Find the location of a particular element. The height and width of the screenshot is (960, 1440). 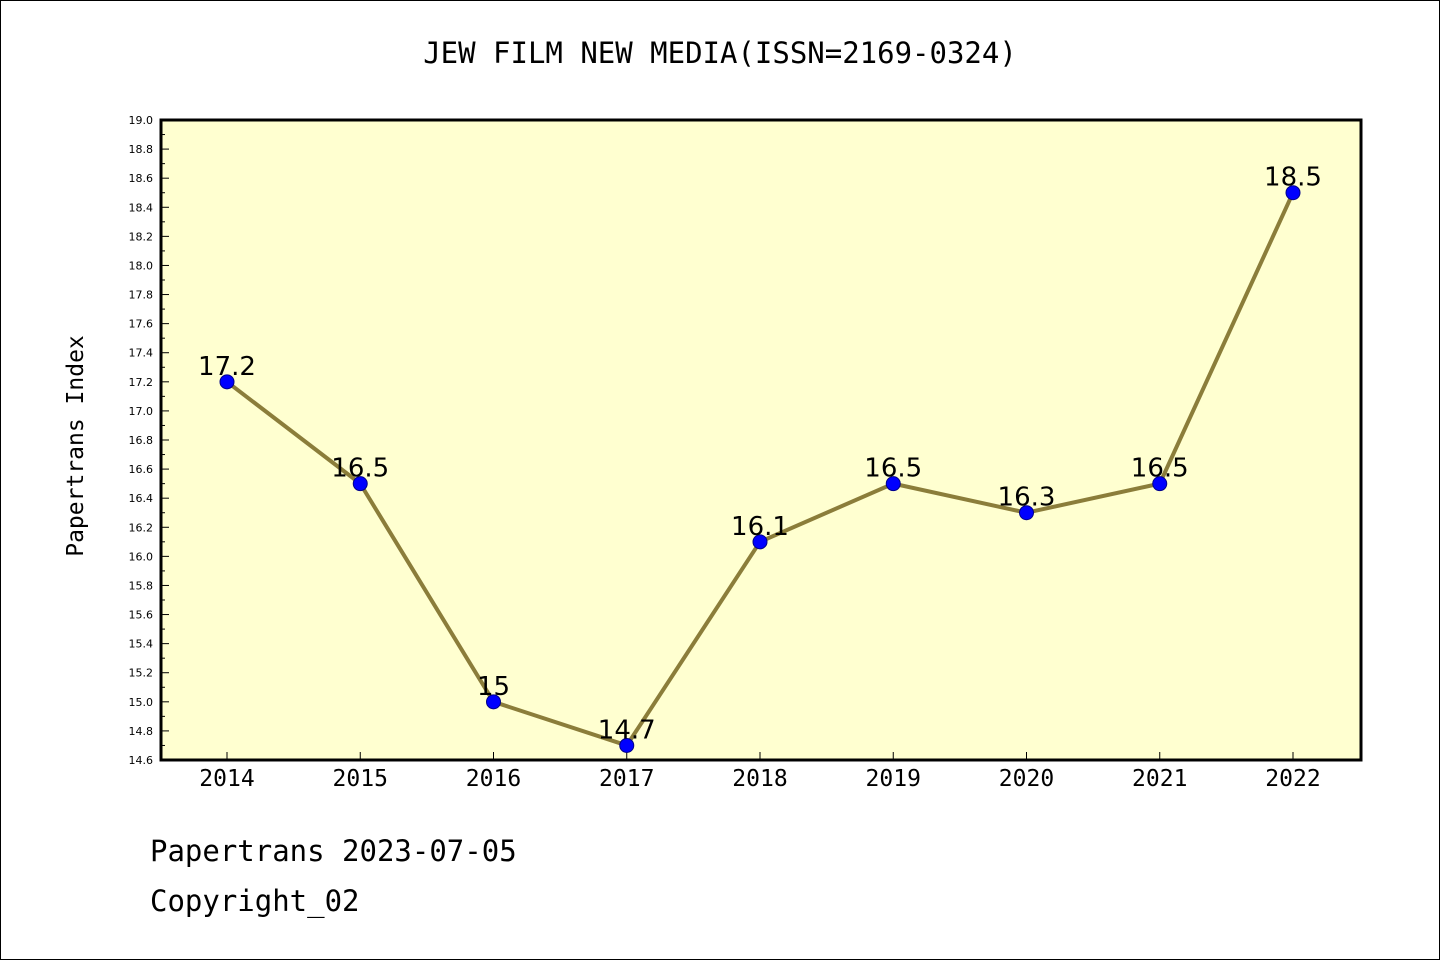

y-tick-label: 17.6 is located at coordinates (141, 324).